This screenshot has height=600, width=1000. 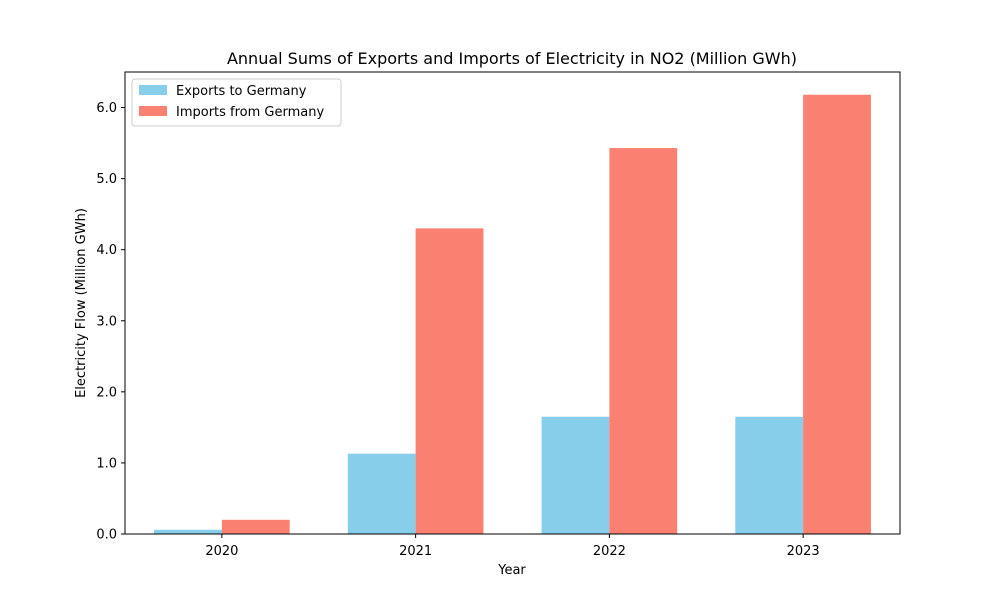 I want to click on legend-label-exports: Exports to Germany, so click(x=241, y=91).